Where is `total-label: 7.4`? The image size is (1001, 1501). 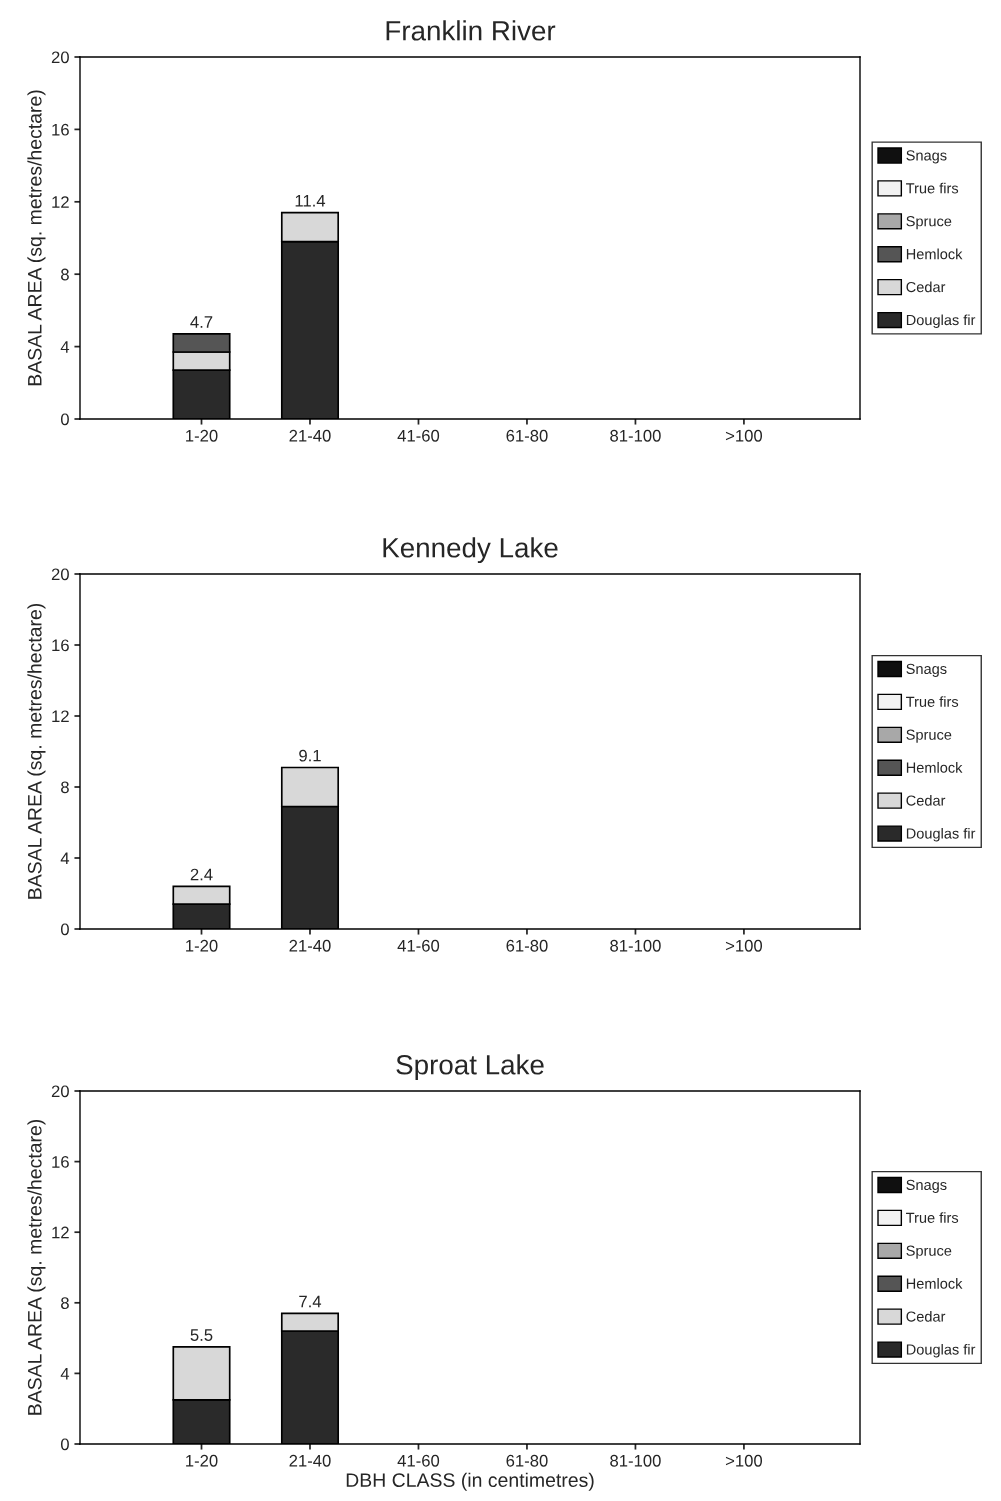
total-label: 7.4 is located at coordinates (310, 1301).